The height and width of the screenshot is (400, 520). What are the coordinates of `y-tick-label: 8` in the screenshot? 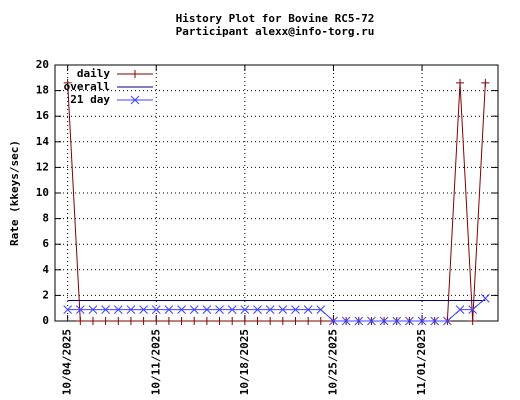 It's located at (45, 218).